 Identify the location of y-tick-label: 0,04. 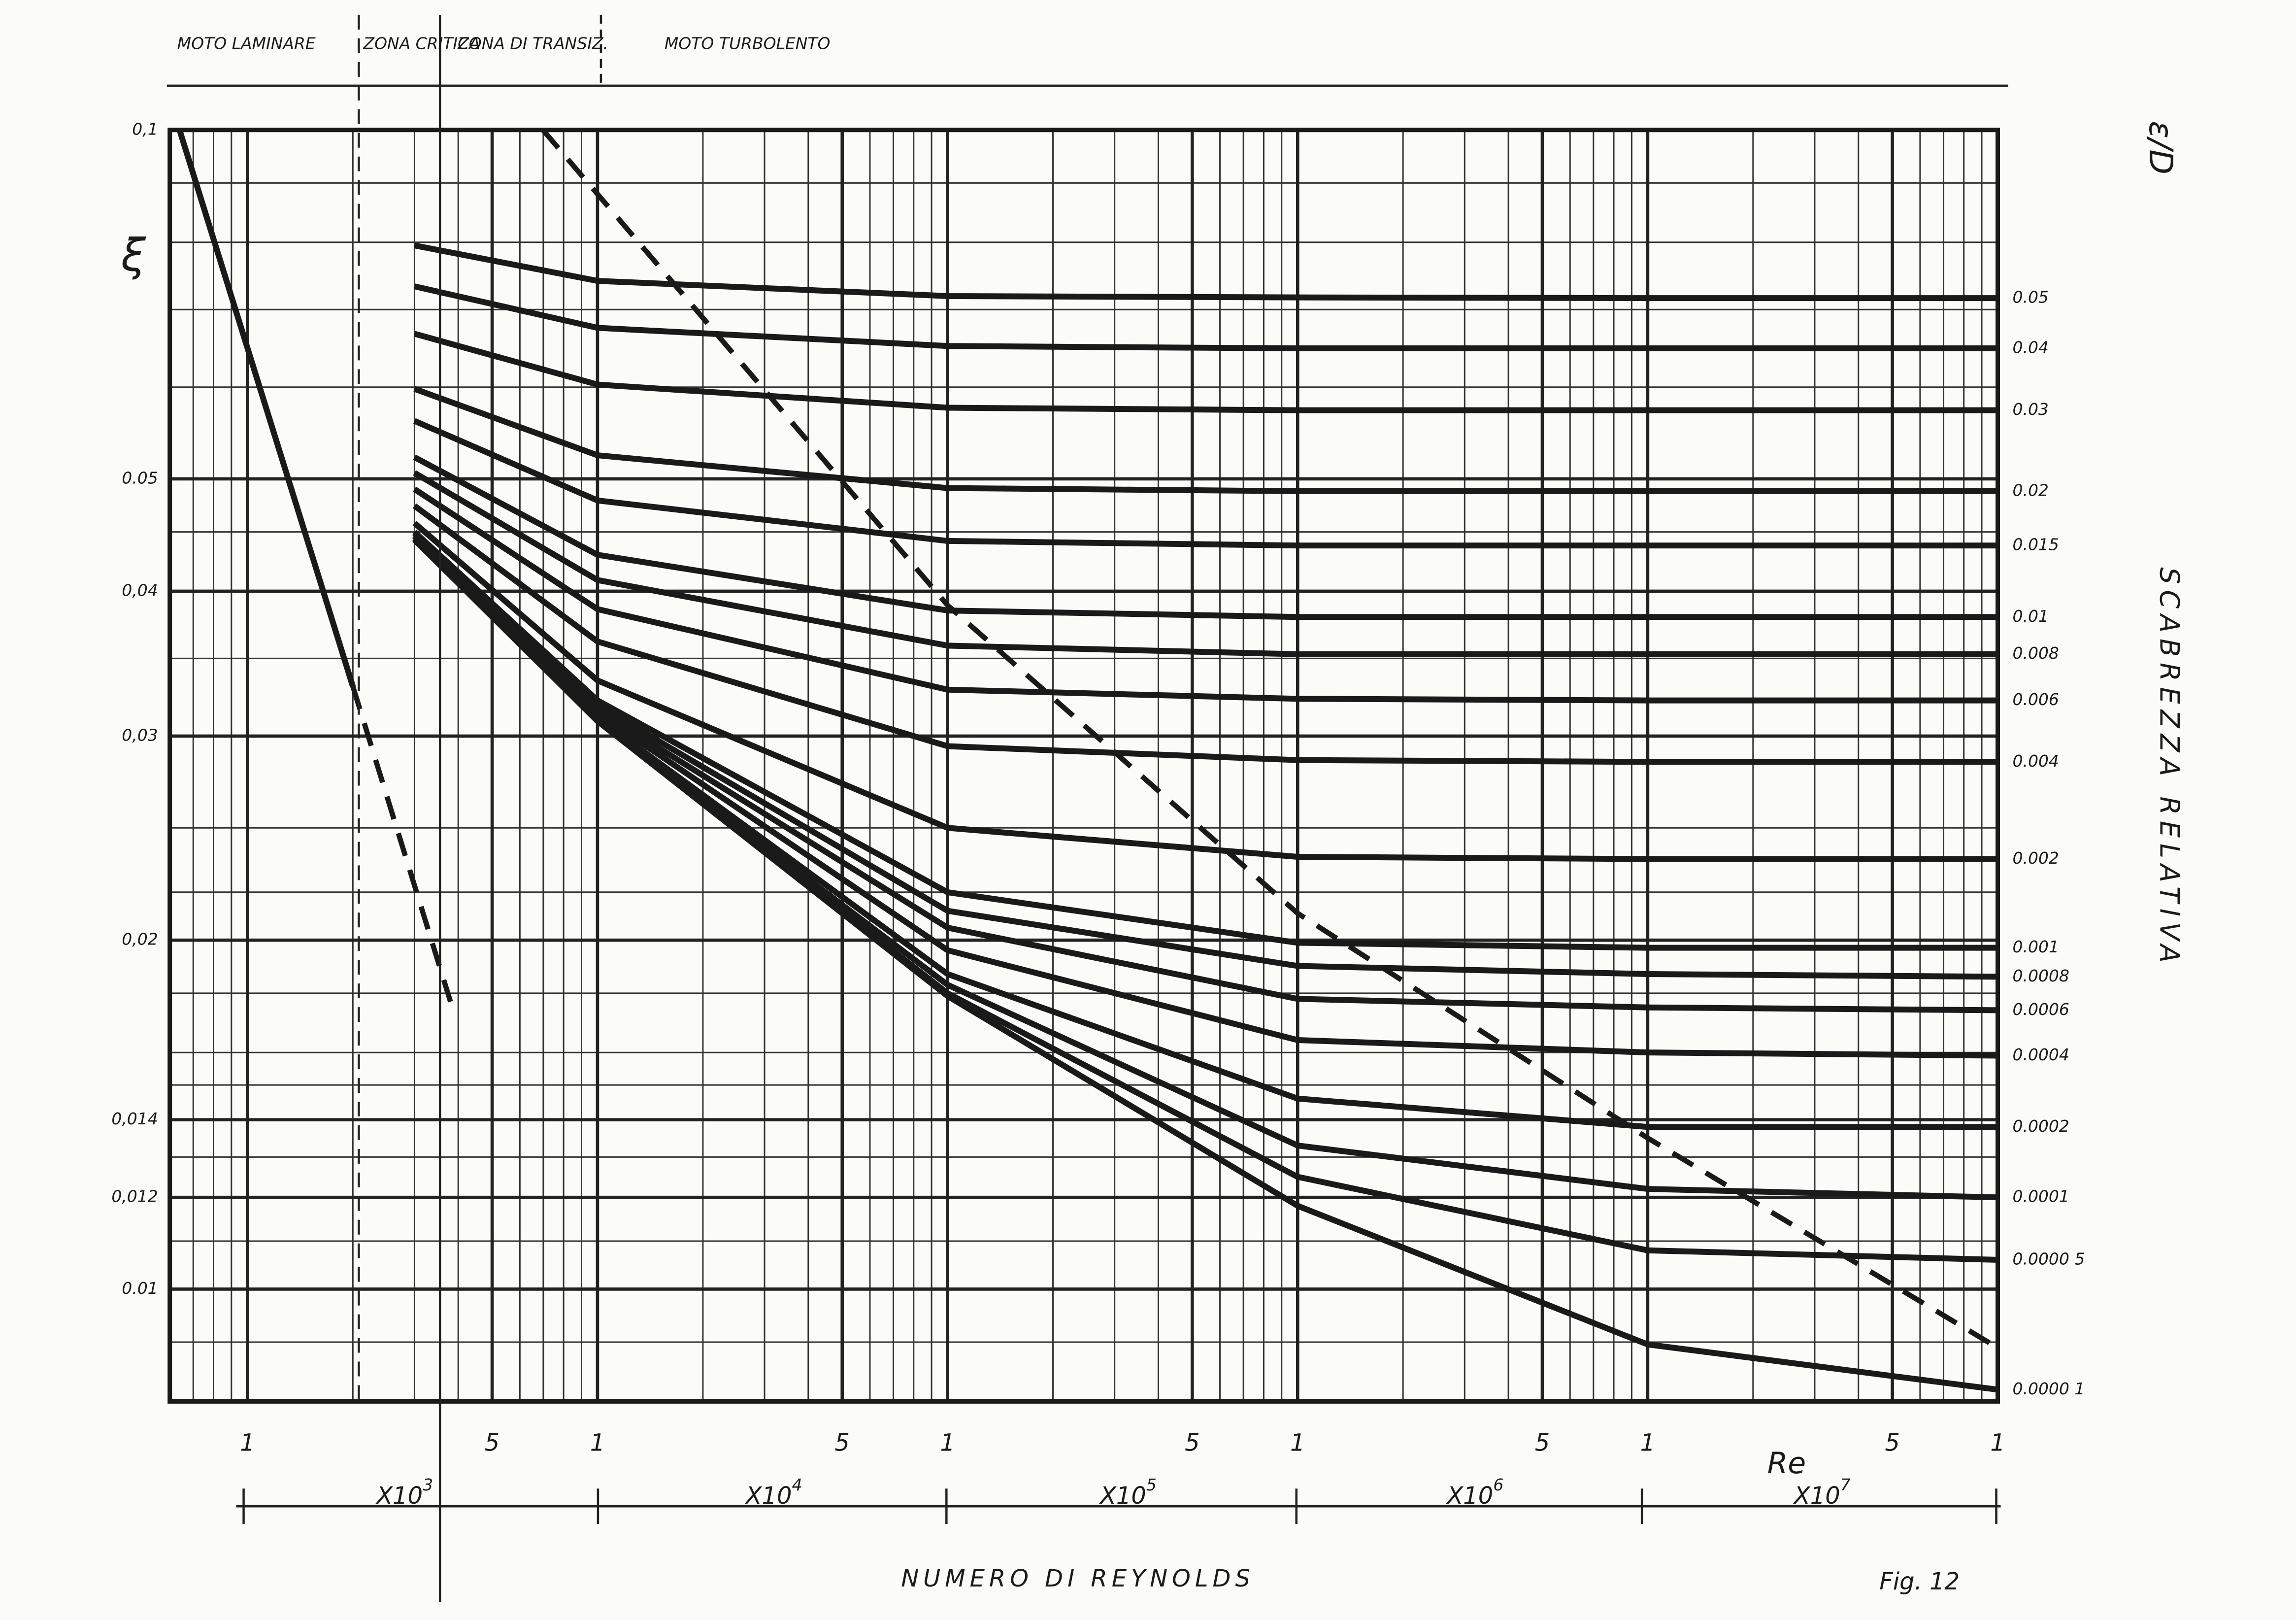
(140, 590).